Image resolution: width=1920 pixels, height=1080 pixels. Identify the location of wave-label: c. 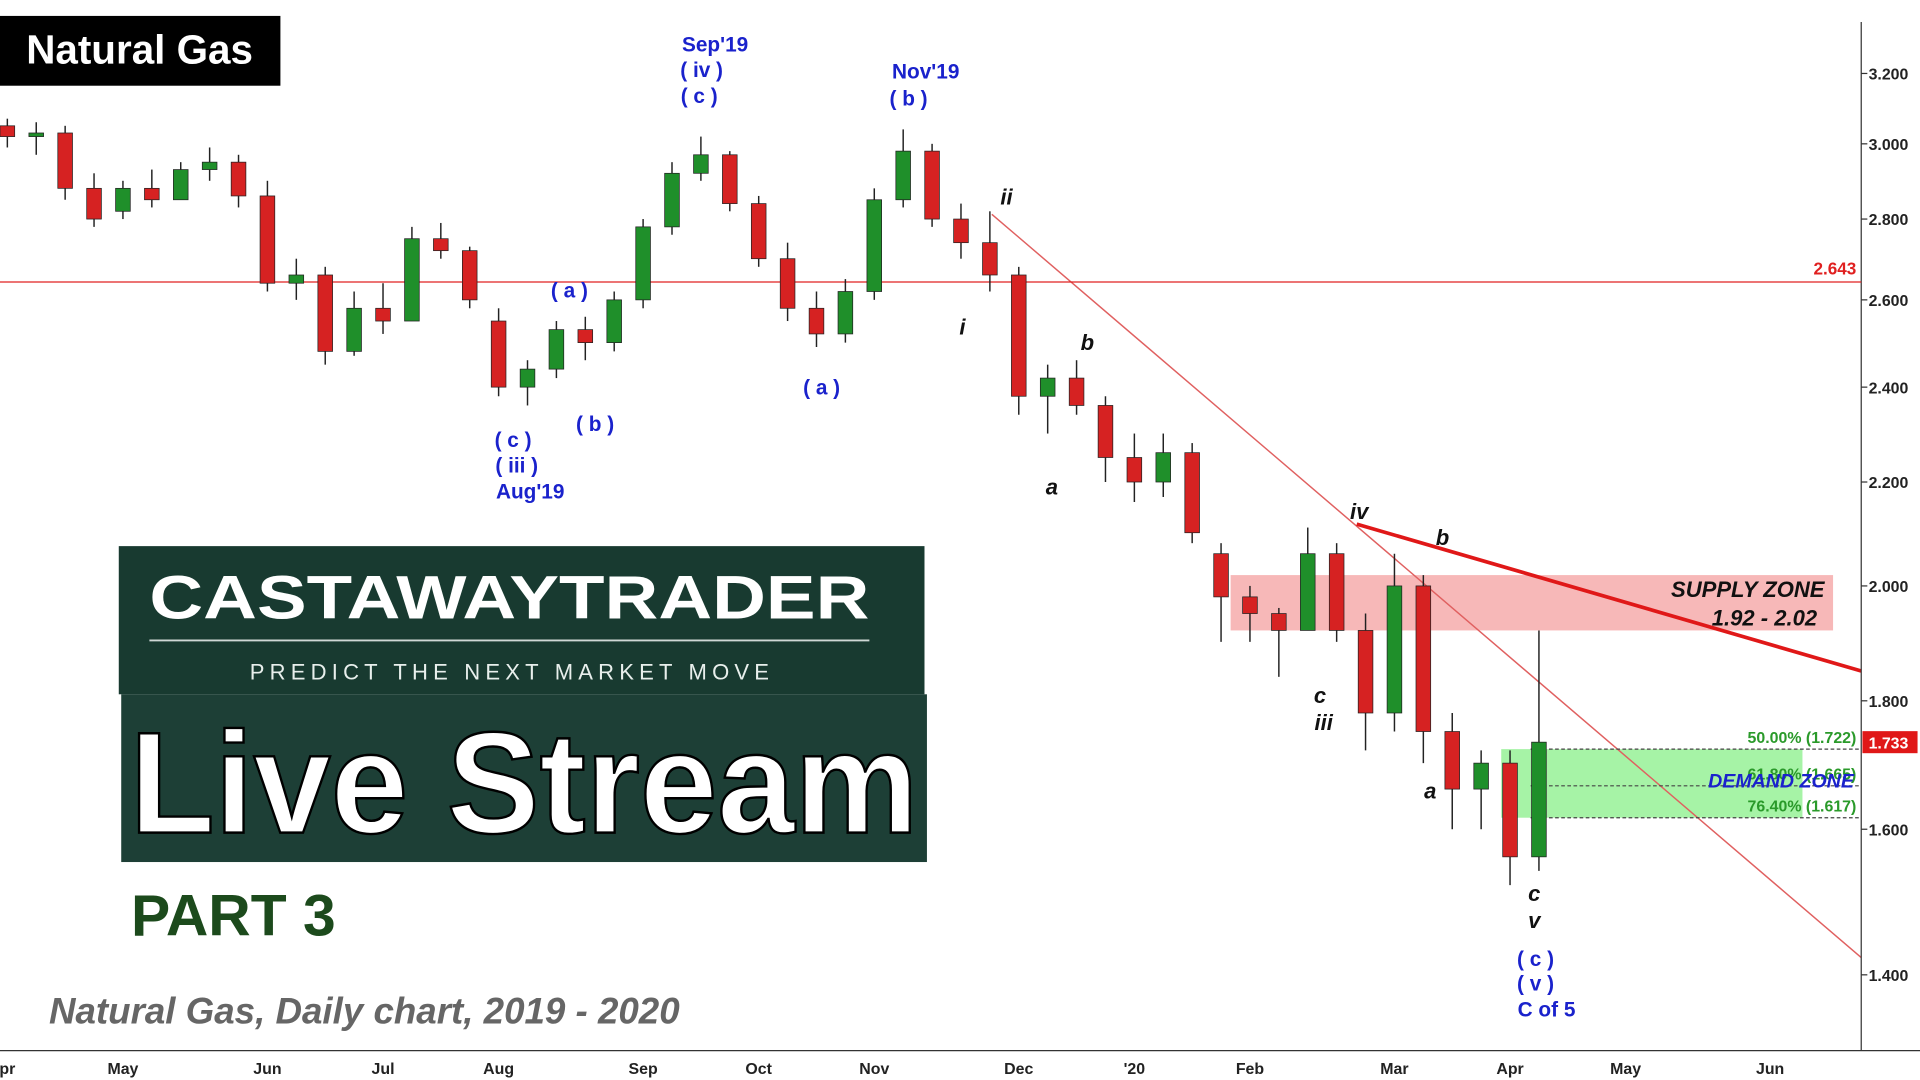
(1534, 893).